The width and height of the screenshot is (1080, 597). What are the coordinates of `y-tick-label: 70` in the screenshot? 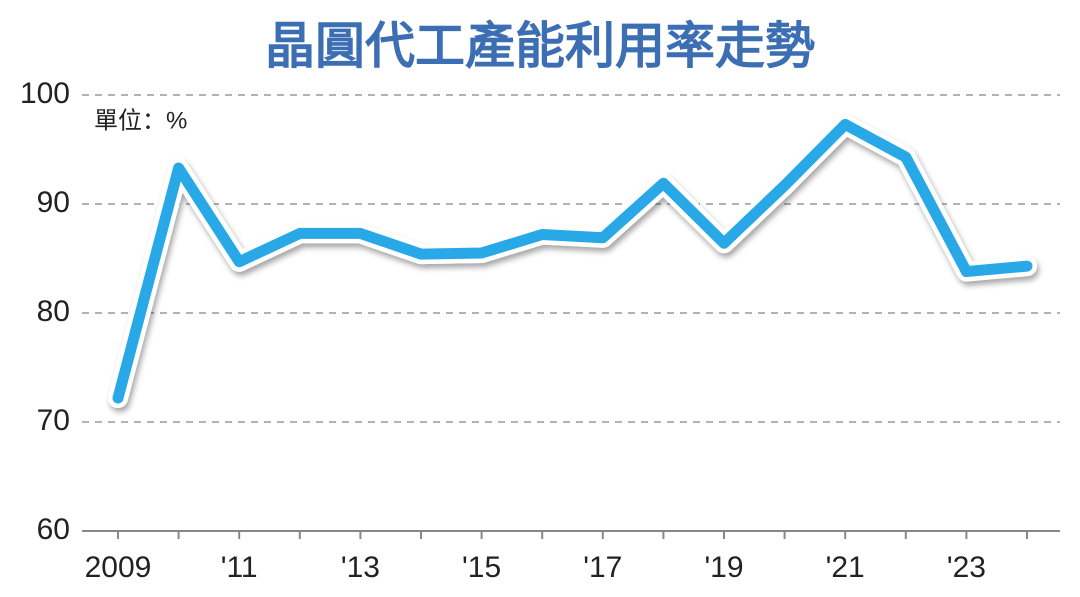 It's located at (53, 420).